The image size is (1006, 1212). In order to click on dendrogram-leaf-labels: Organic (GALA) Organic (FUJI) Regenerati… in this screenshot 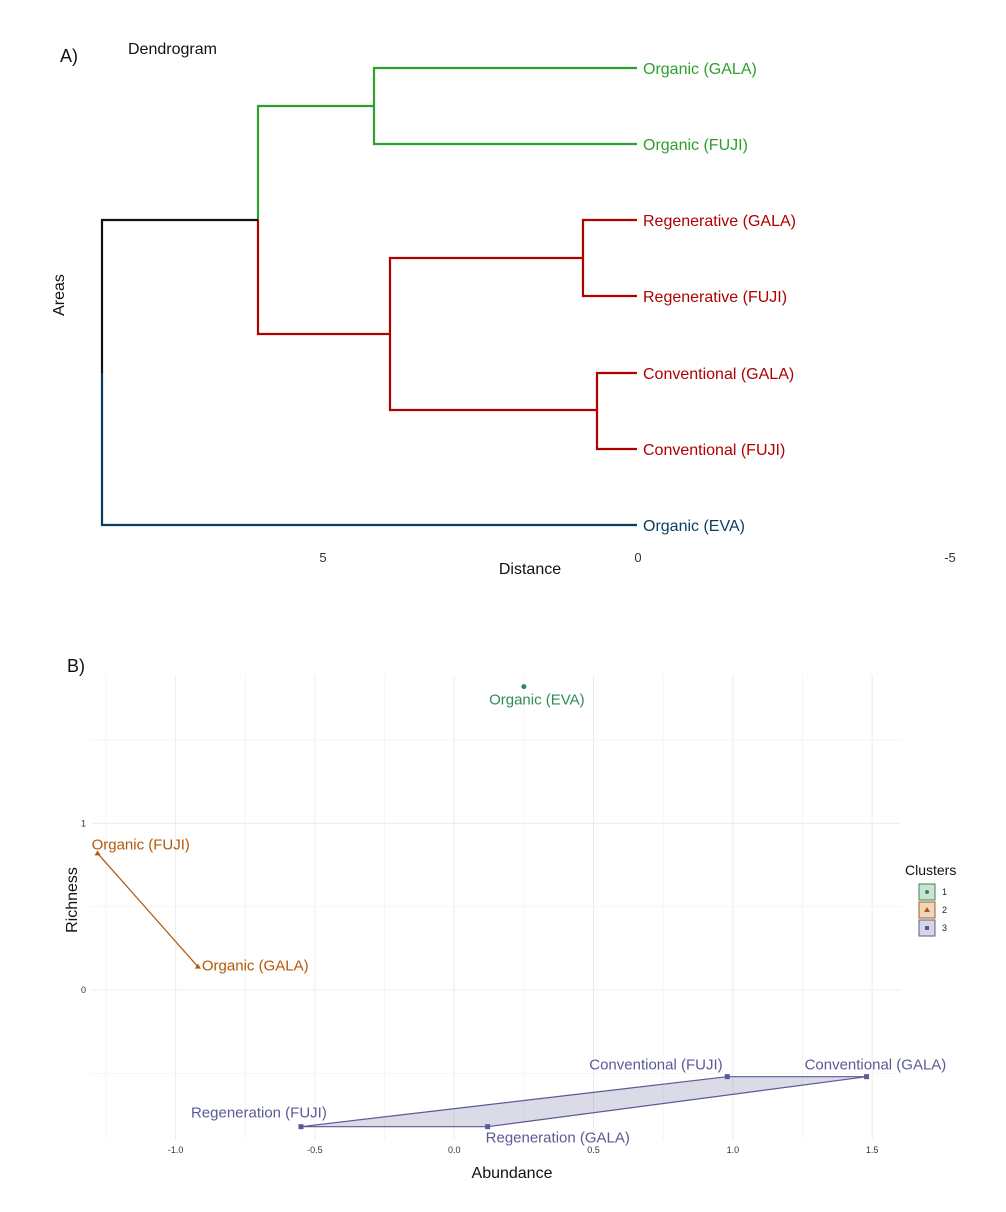, I will do `click(719, 298)`.